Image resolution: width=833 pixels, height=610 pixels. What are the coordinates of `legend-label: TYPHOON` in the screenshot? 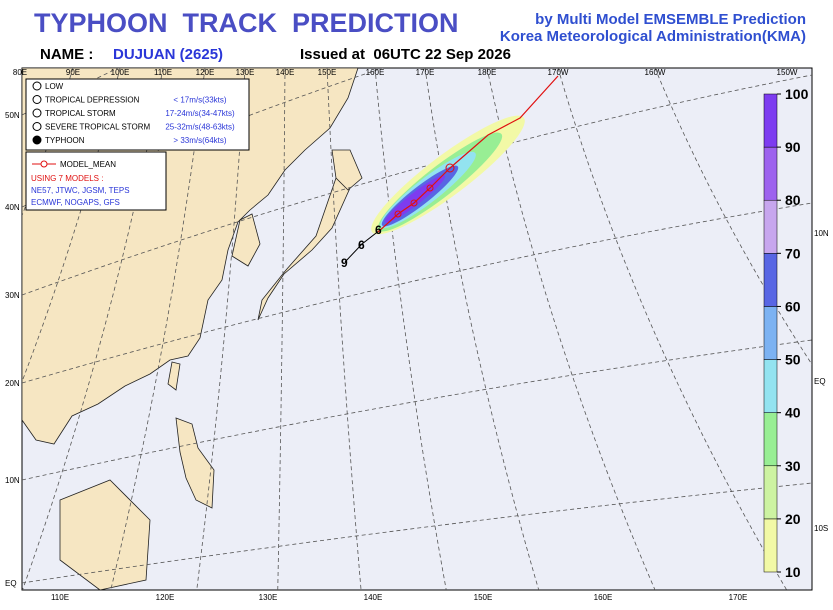 It's located at (65, 140).